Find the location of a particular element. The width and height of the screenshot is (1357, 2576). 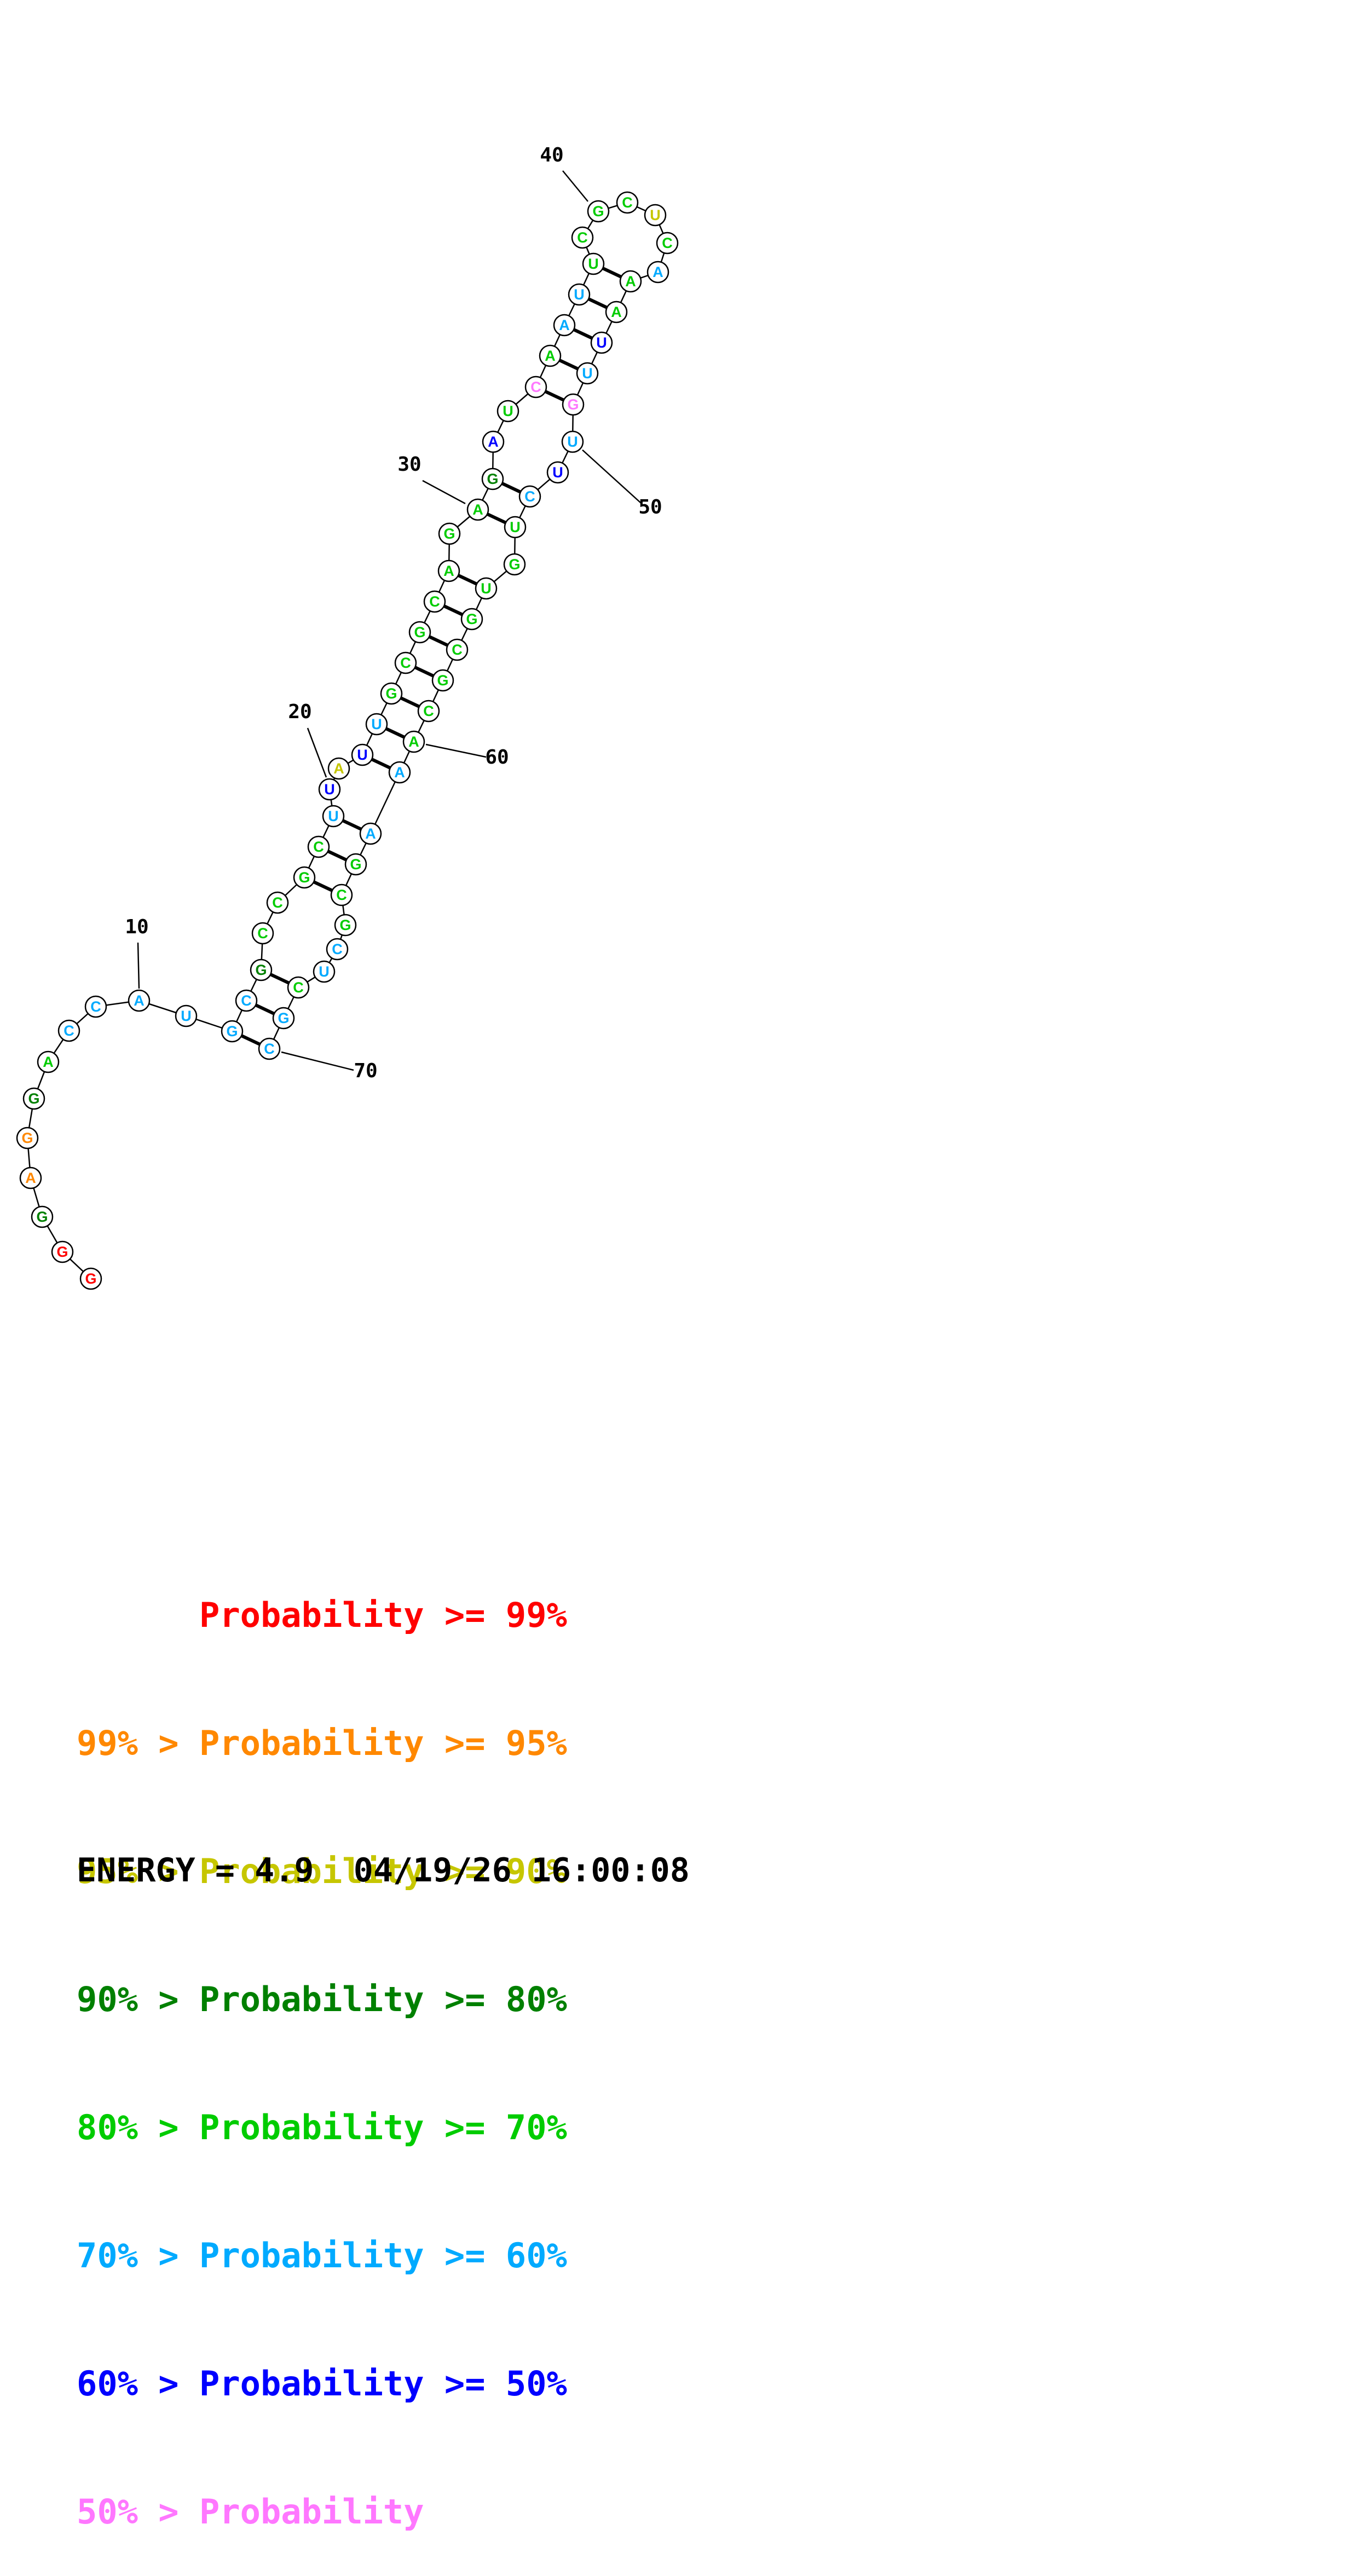

legend-row-below-50: 50% > Probability is located at coordinates (250, 2512).